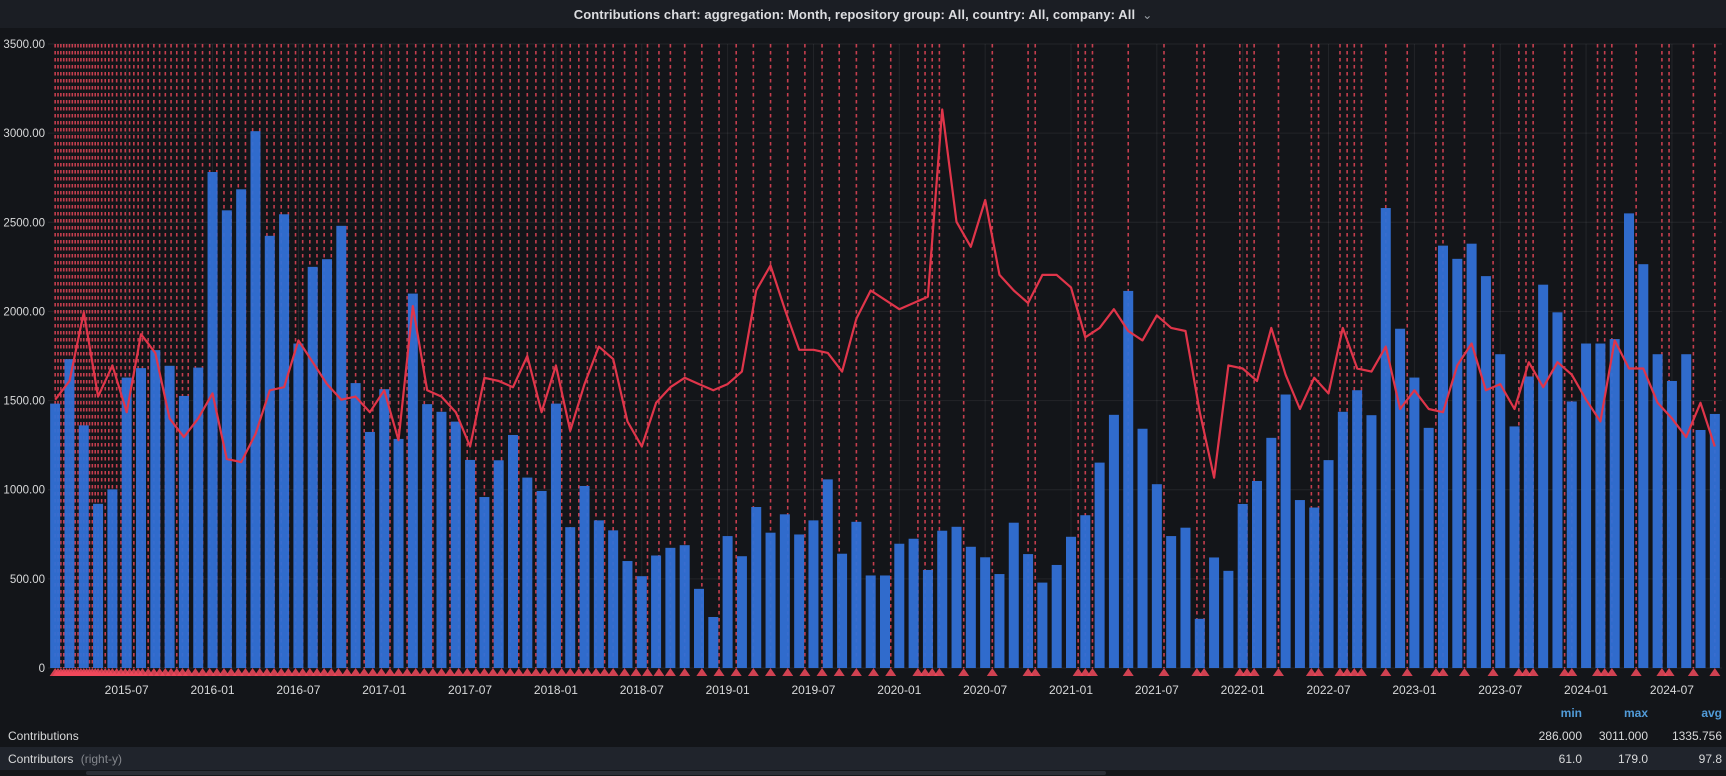  Describe the element at coordinates (1711, 713) in the screenshot. I see `legend-header-avg: avg` at that location.